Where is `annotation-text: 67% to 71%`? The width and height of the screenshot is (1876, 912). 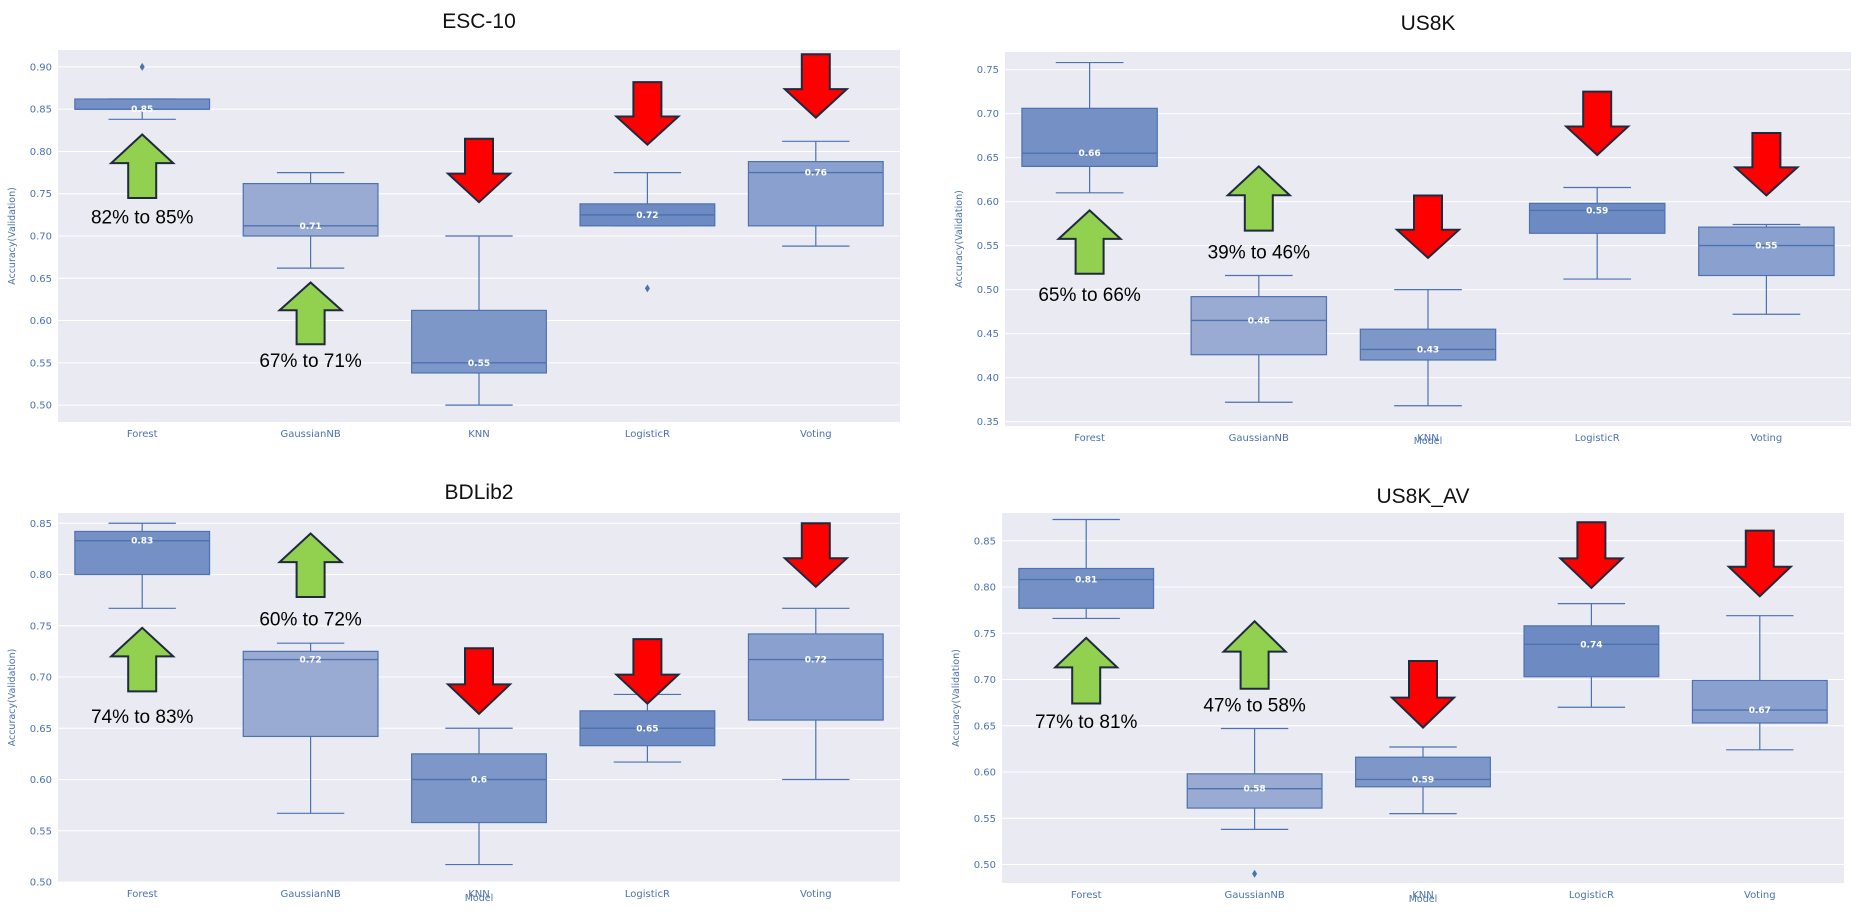 annotation-text: 67% to 71% is located at coordinates (310, 361).